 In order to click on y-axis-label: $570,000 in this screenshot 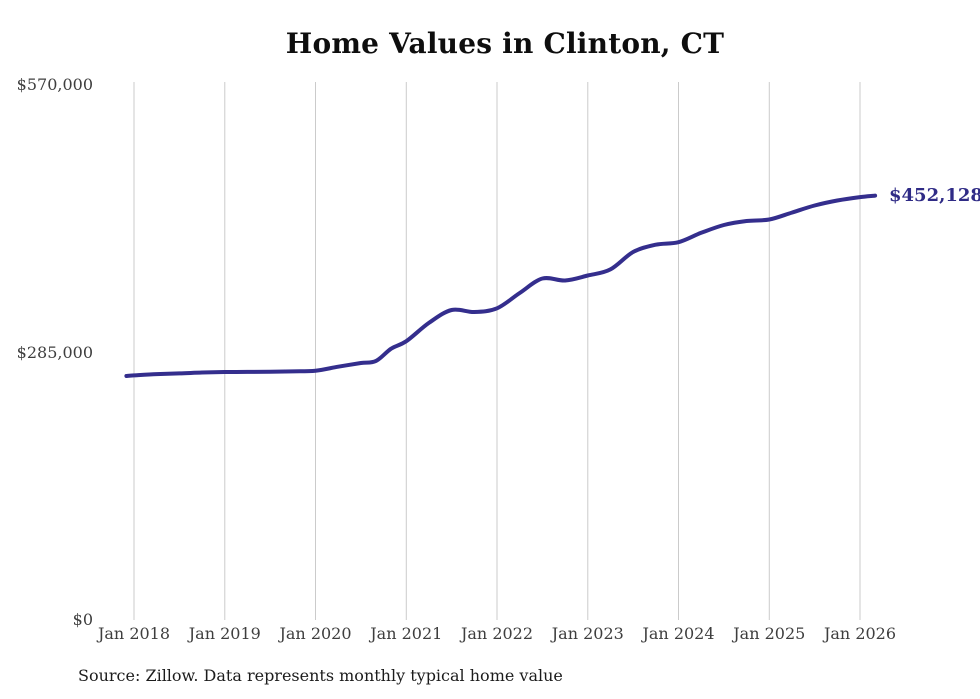, I will do `click(54, 84)`.